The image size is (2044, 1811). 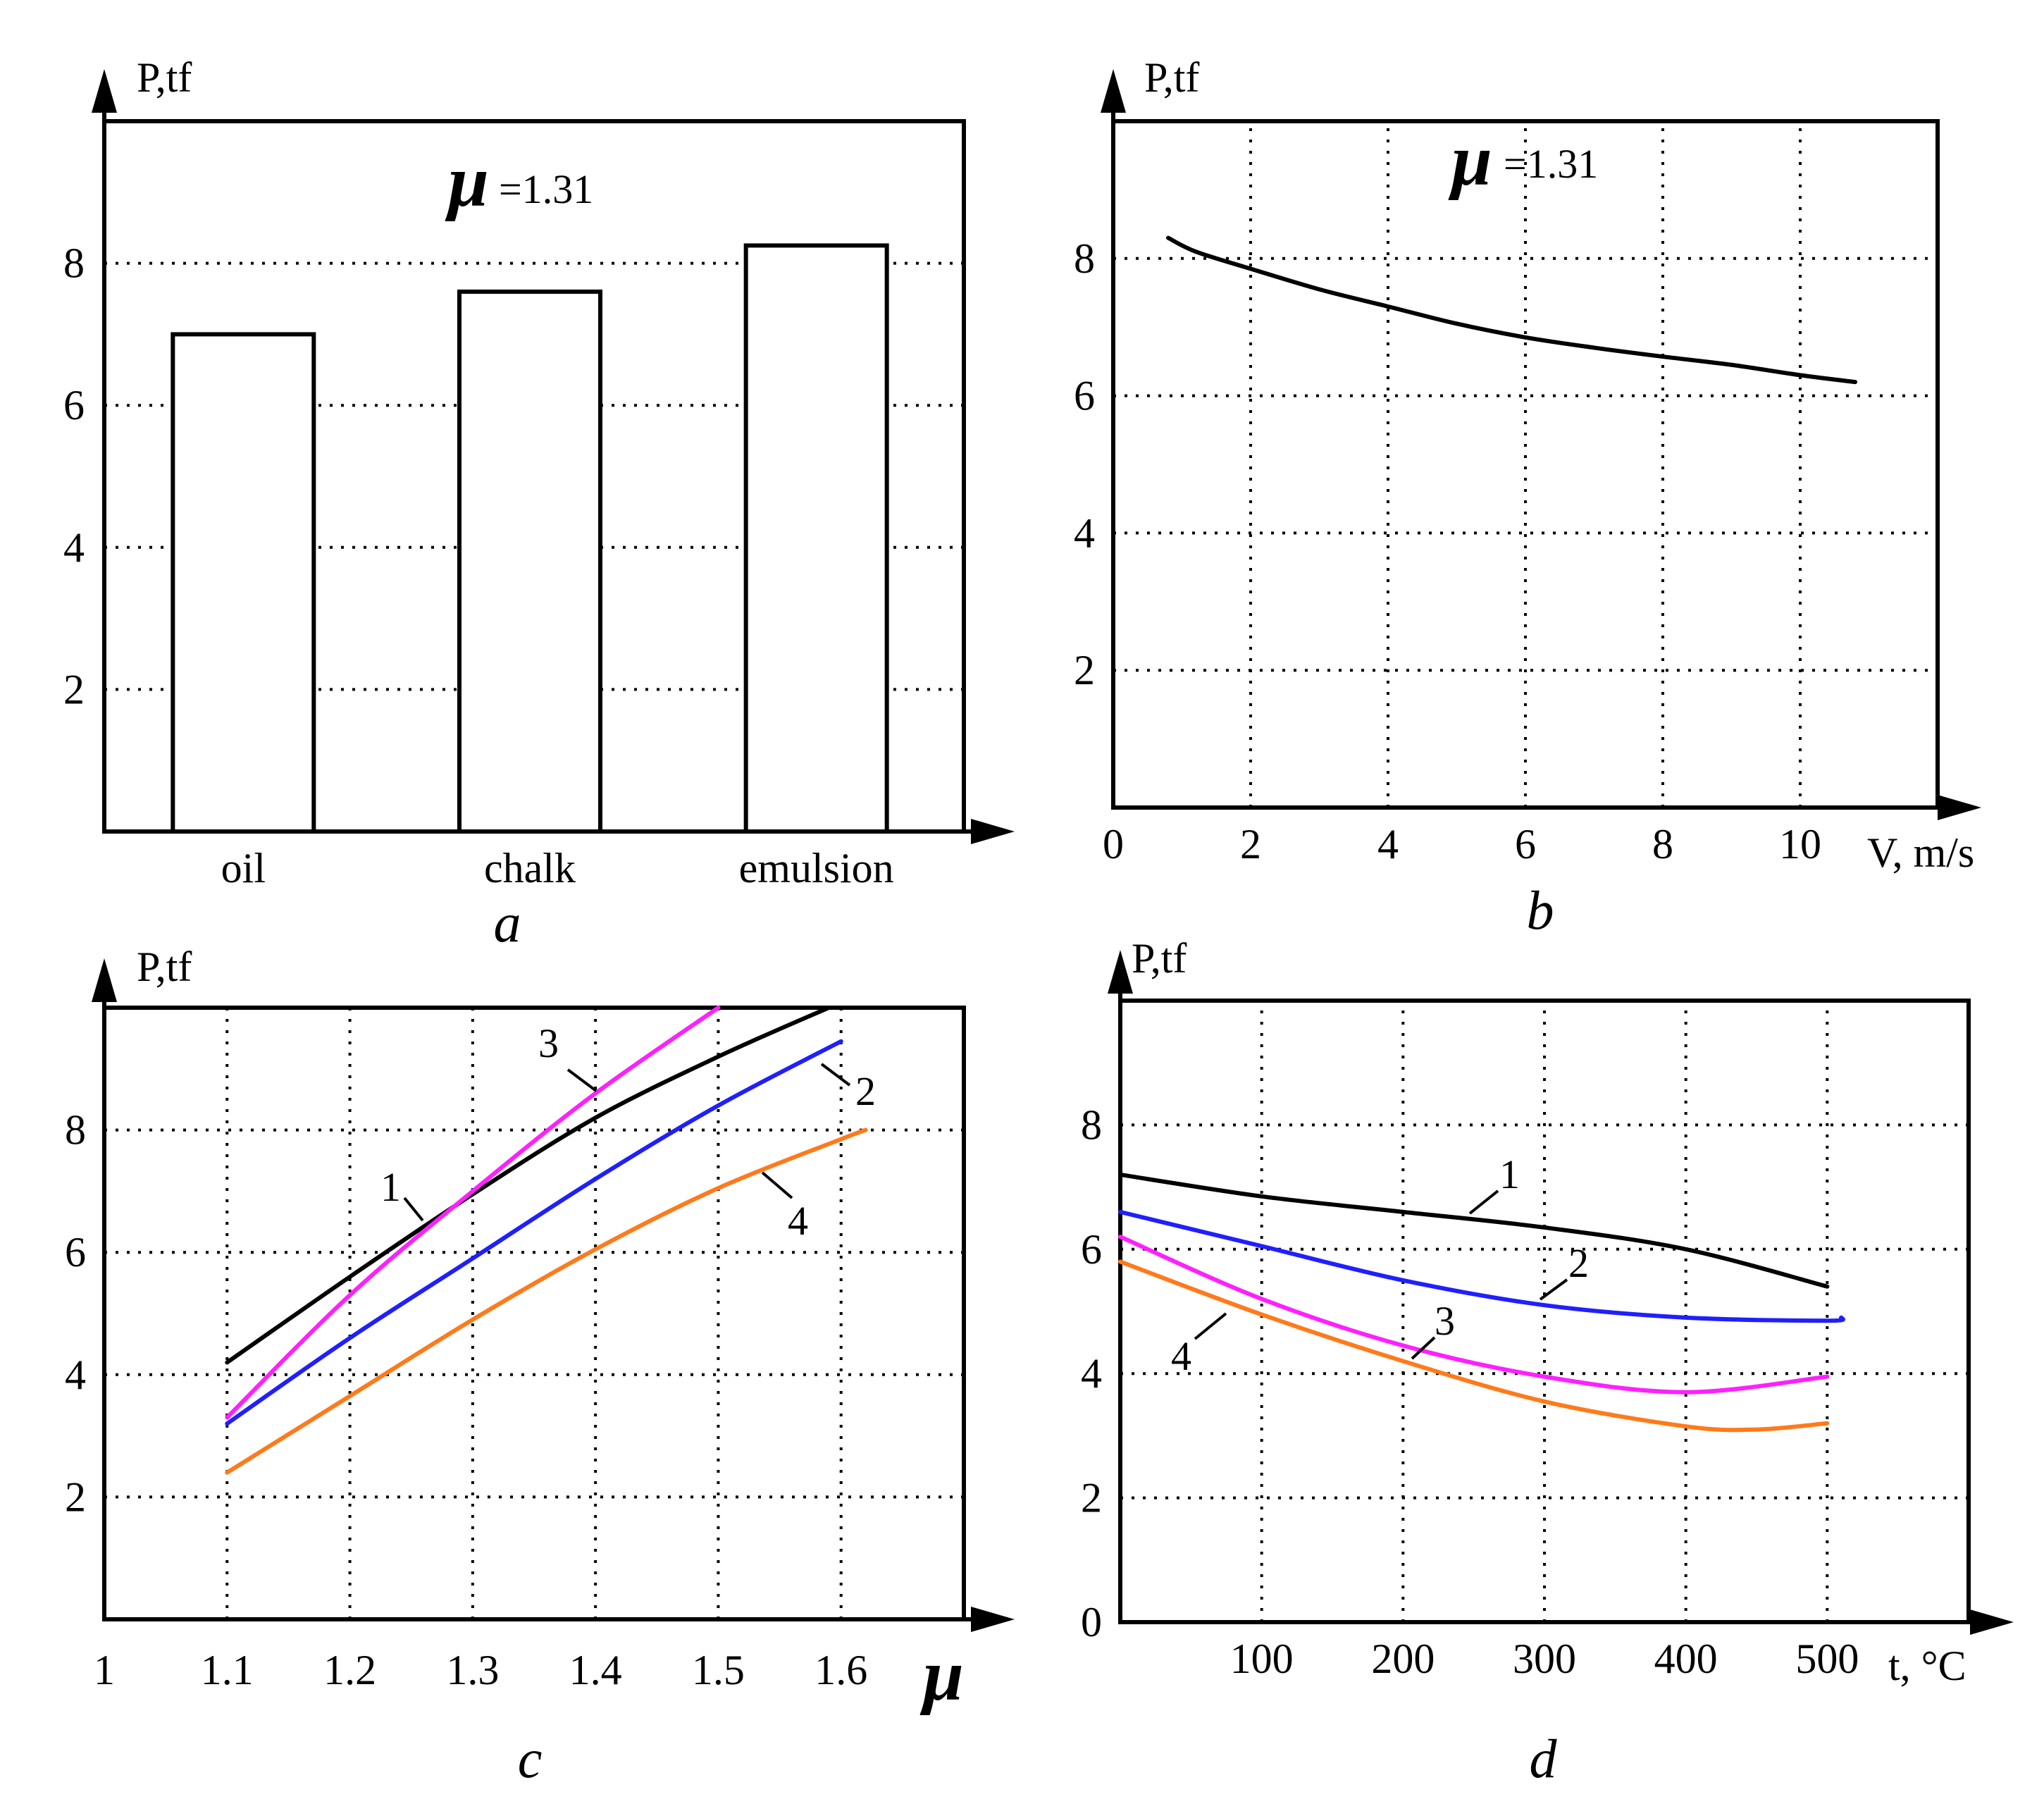 I want to click on panel-a-x-ticks: oil chalk emulsion, so click(x=557, y=868).